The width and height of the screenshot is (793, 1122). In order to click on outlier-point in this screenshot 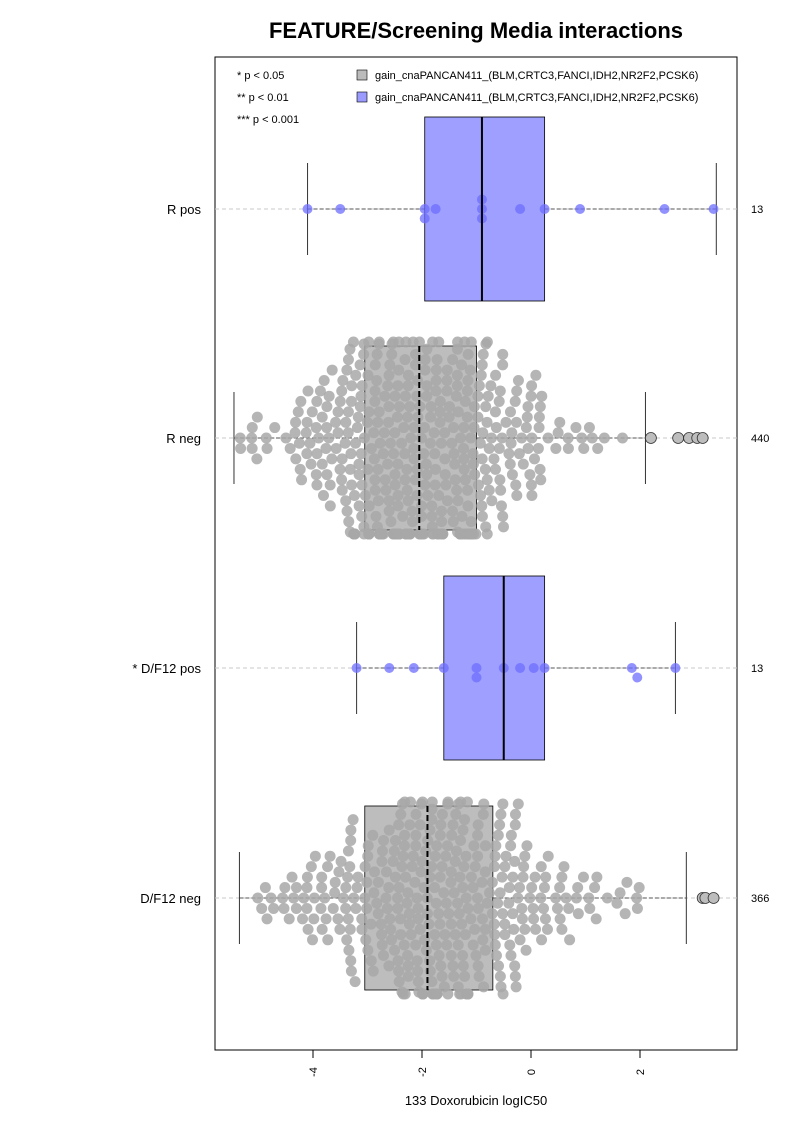, I will do `click(678, 438)`.